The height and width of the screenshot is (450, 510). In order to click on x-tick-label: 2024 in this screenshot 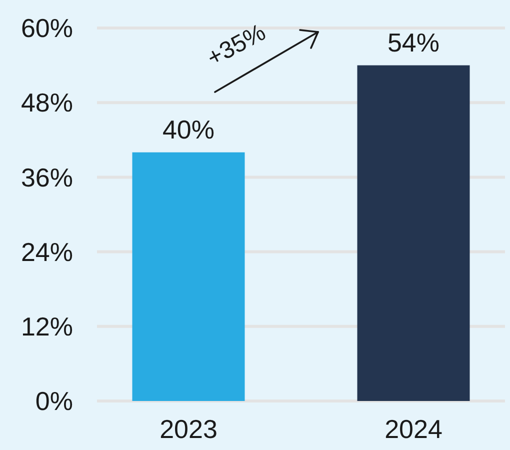, I will do `click(413, 429)`.